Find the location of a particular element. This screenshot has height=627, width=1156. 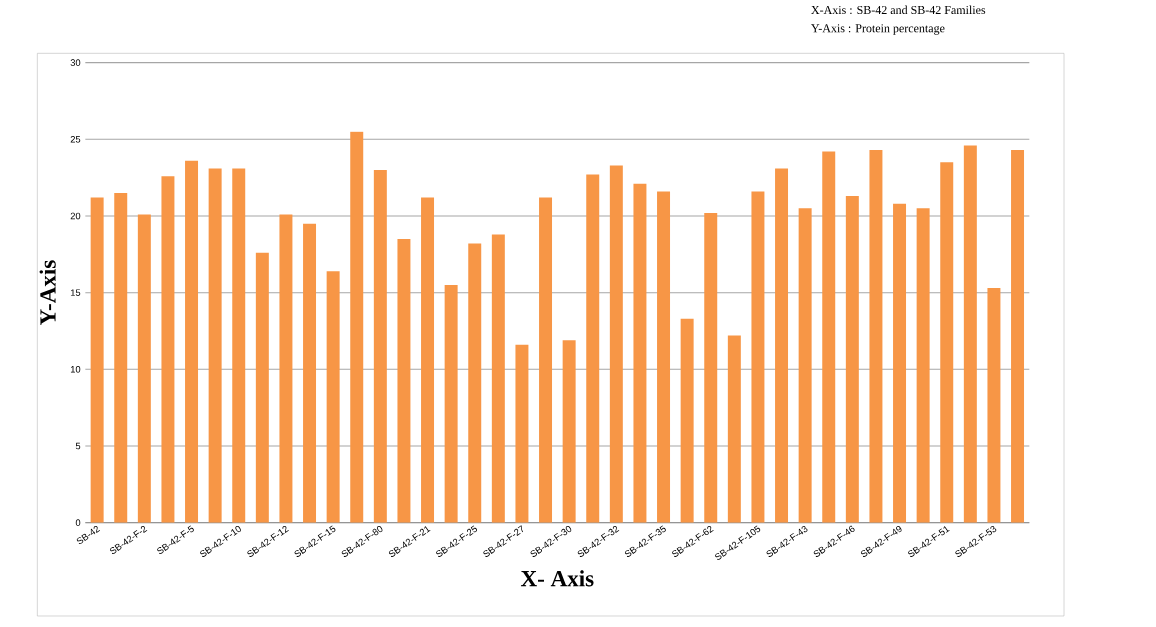

y-tick-label: 10 is located at coordinates (75, 369).